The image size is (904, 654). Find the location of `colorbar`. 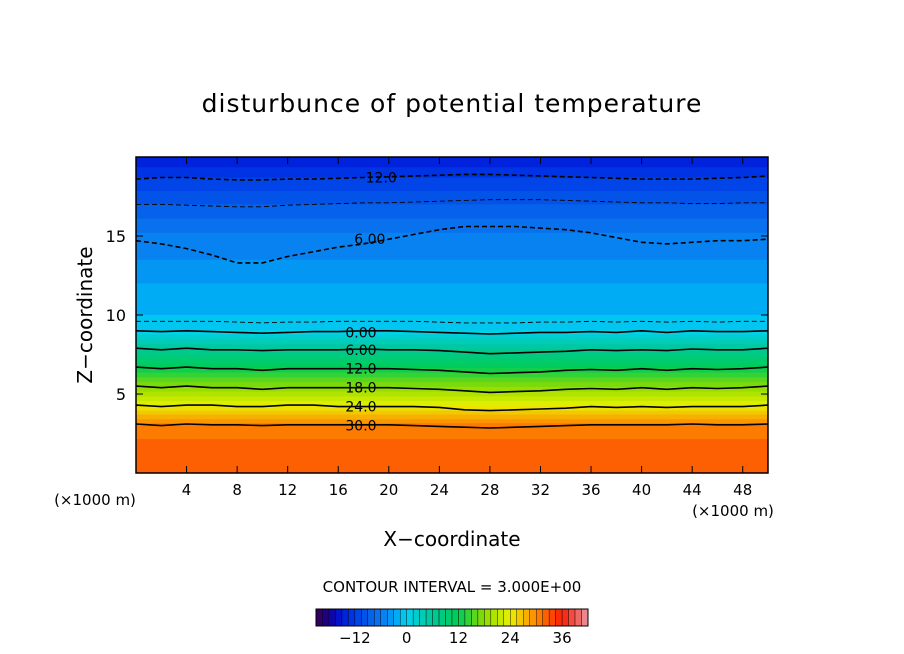

colorbar is located at coordinates (452, 617).